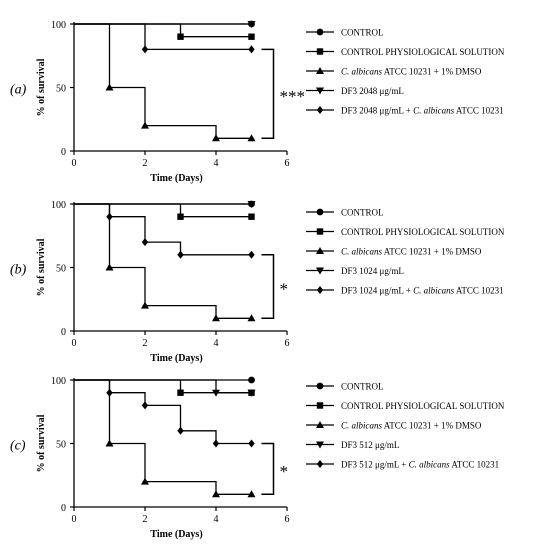 This screenshot has width=550, height=550. Describe the element at coordinates (18, 90) in the screenshot. I see `panel-label: (a)` at that location.